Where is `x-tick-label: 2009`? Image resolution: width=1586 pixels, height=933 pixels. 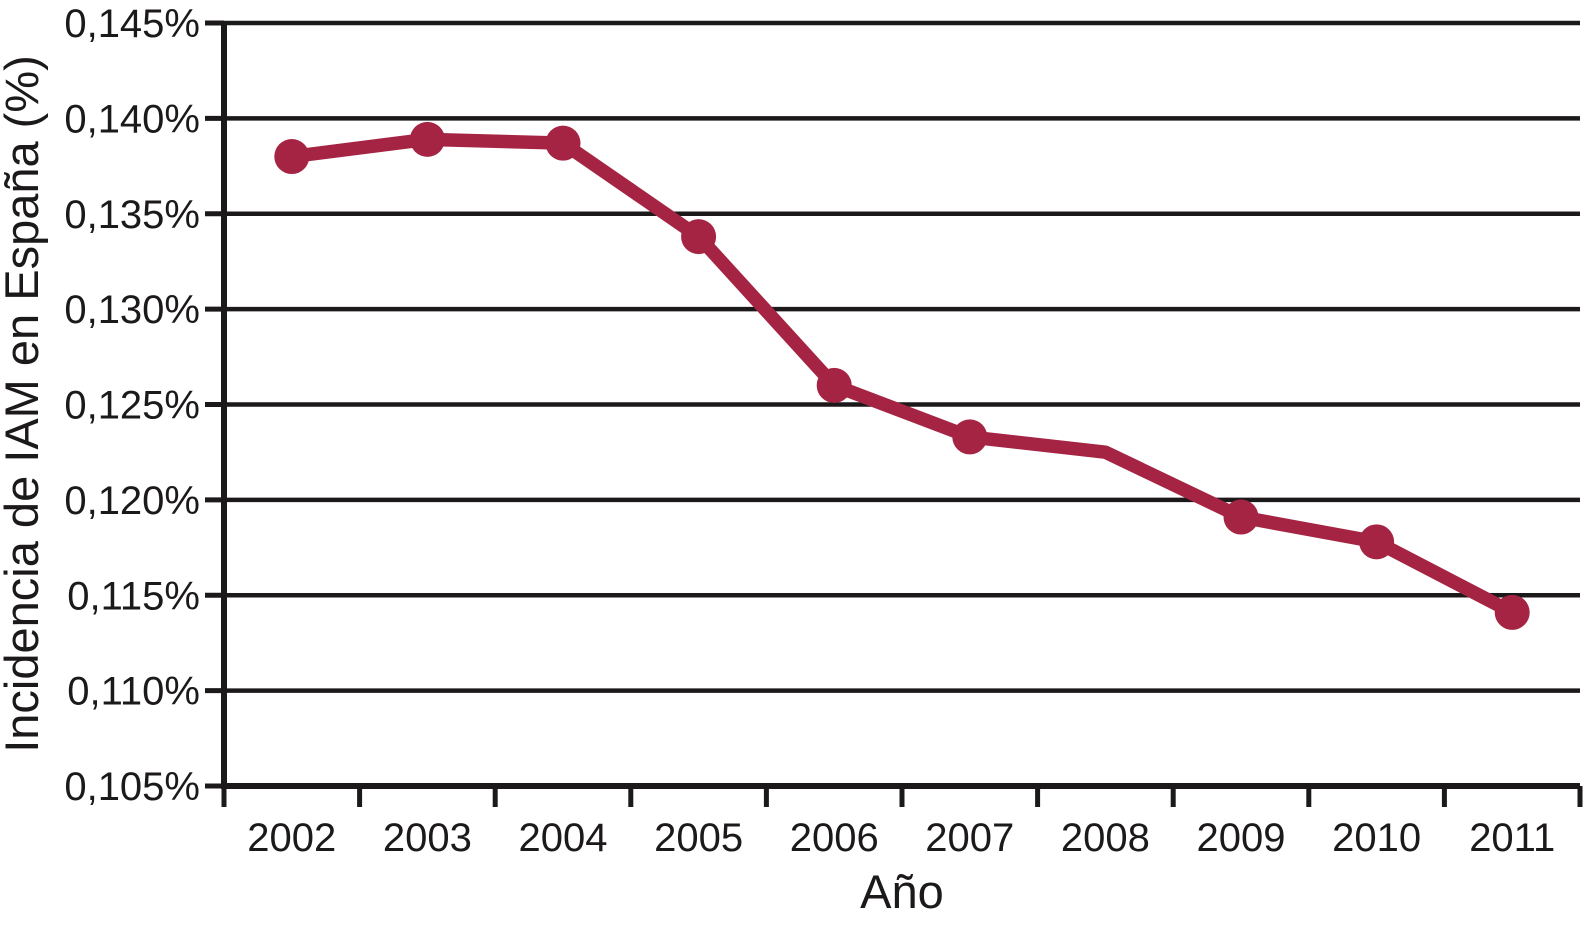
x-tick-label: 2009 is located at coordinates (1241, 838).